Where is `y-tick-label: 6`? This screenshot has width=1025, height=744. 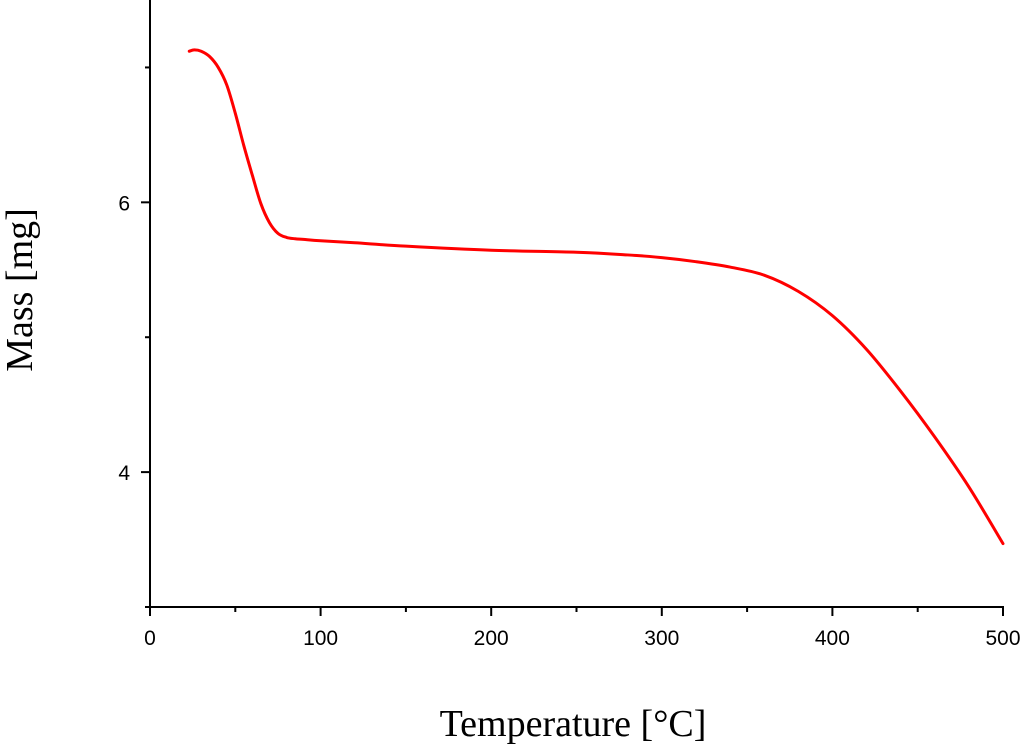
y-tick-label: 6 is located at coordinates (124, 203).